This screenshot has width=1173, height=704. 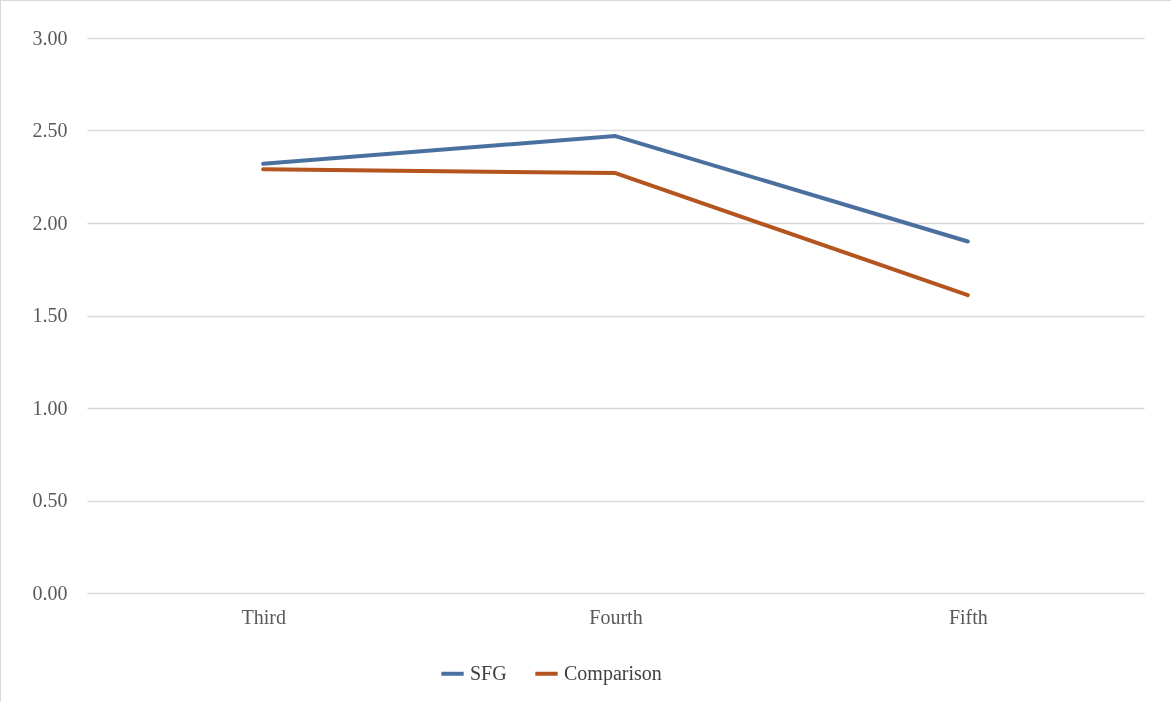 I want to click on legend-label: Comparison, so click(x=613, y=673).